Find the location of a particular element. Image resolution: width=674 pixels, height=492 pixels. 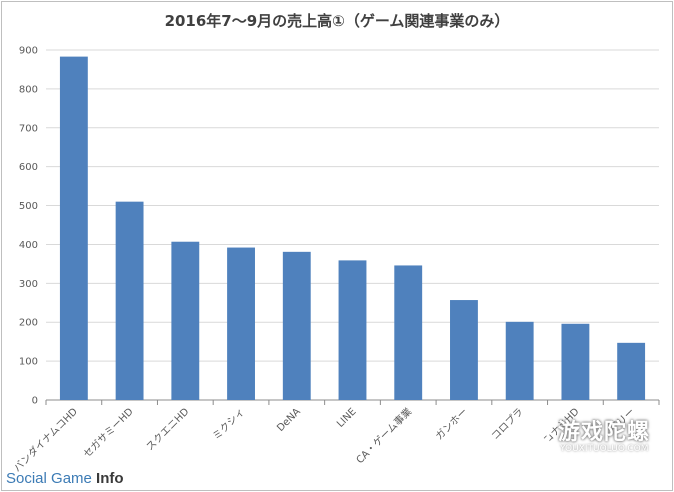

x-tick-label: ミクシィ is located at coordinates (228, 424).